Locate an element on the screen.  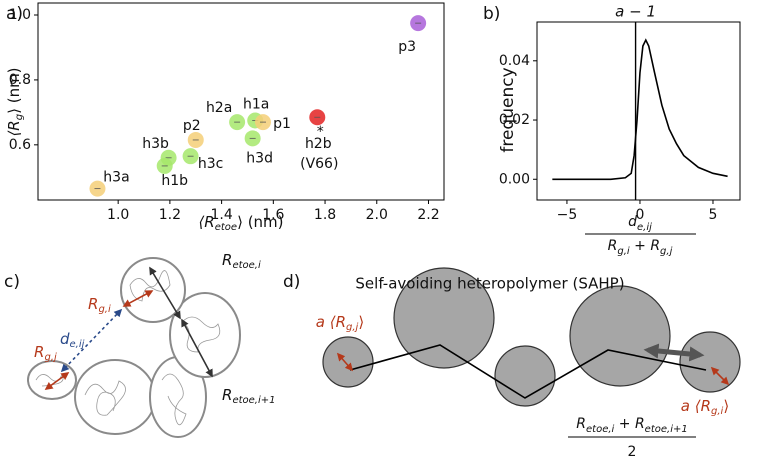
x-tick-label: 1.8 is located at coordinates (325, 215).